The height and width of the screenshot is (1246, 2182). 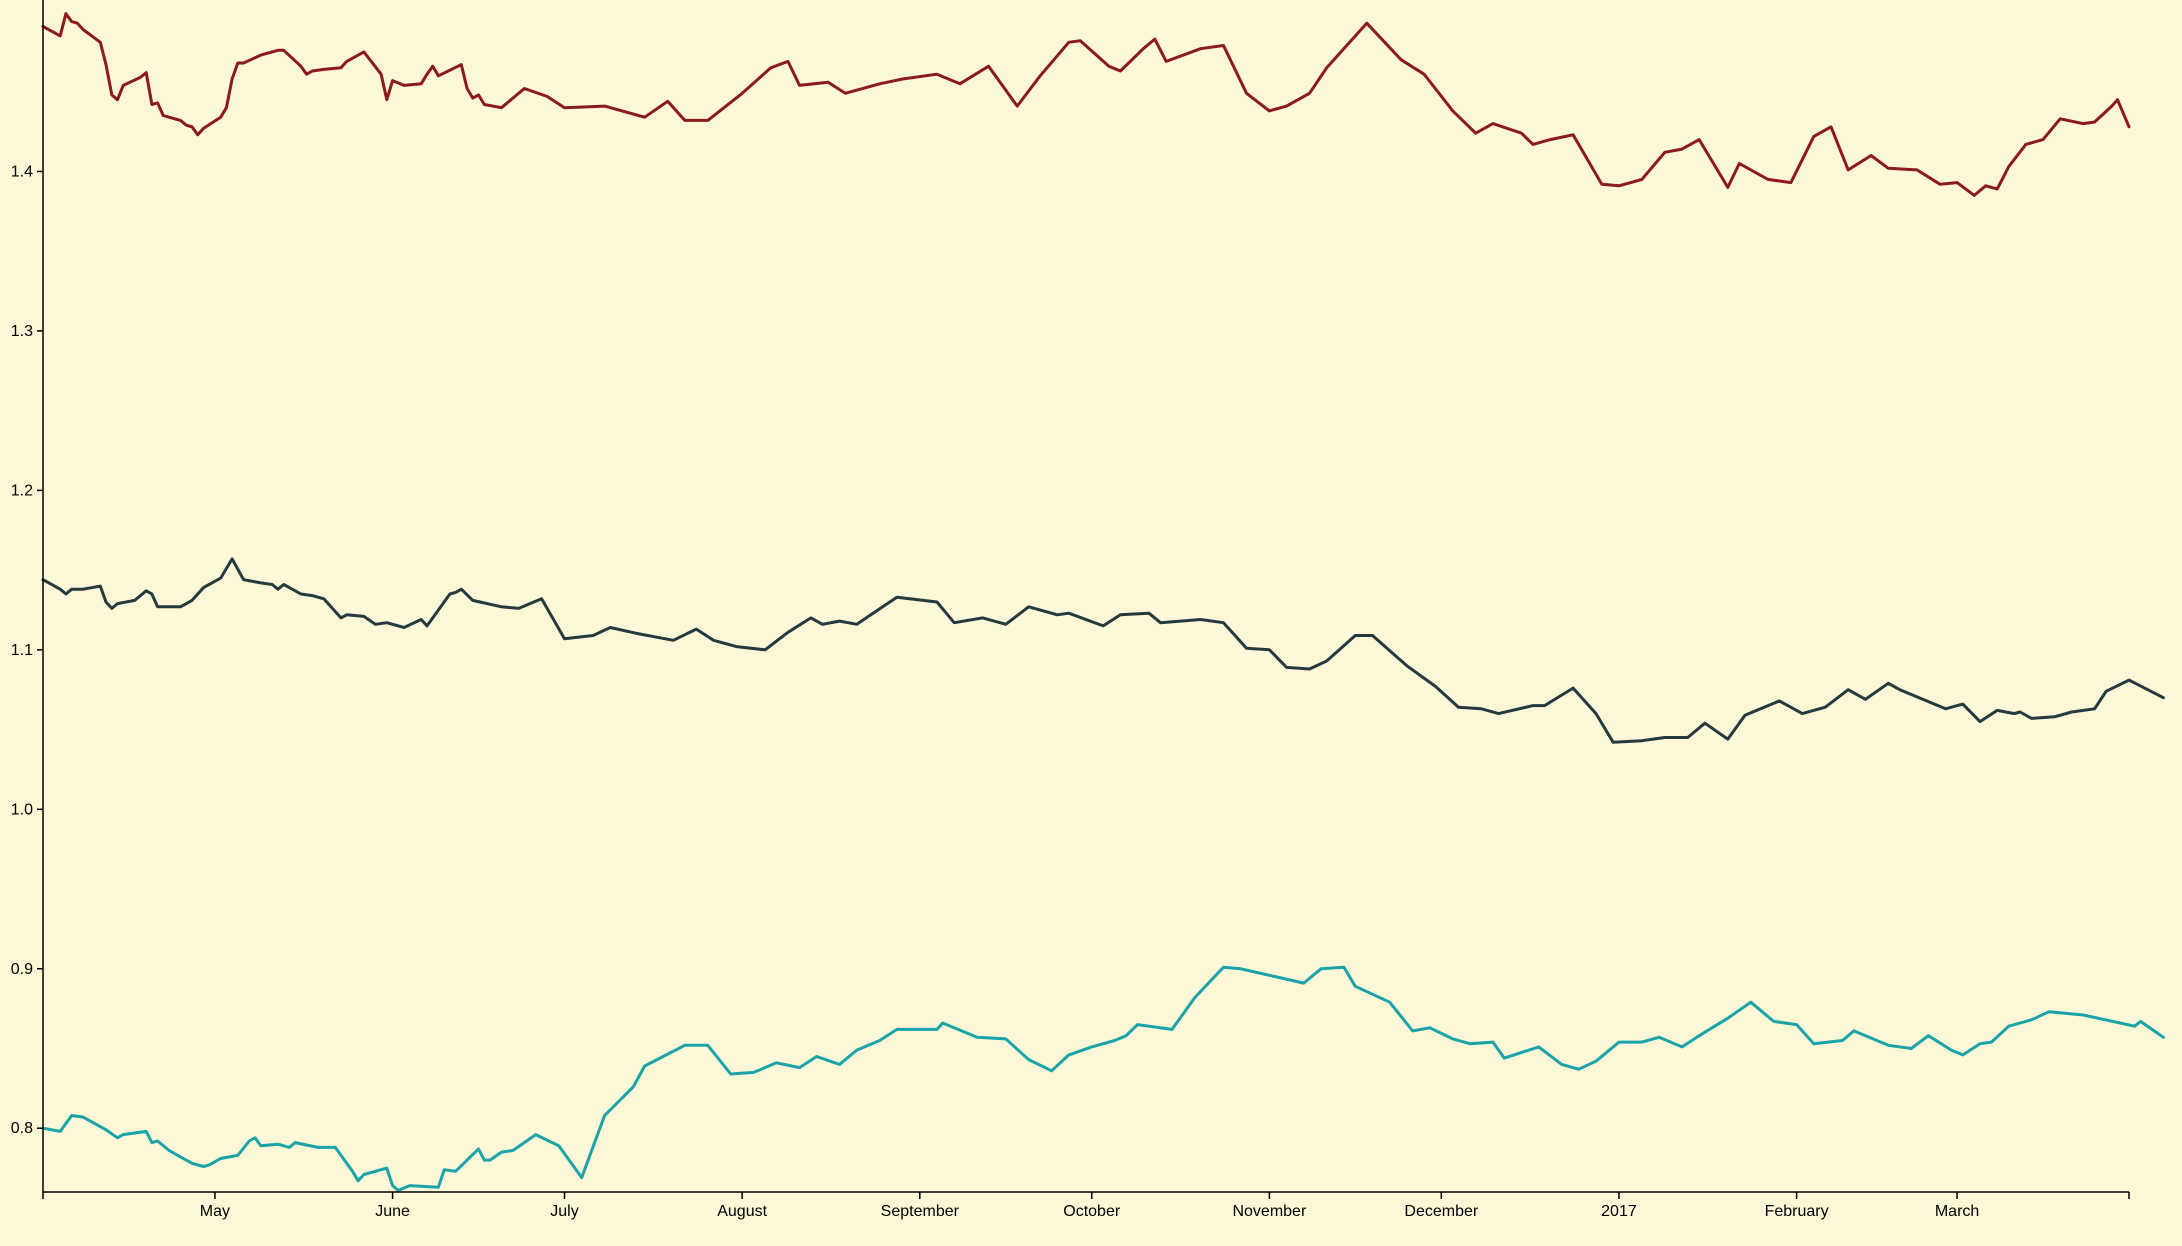 I want to click on y-tick-label: 1.4, so click(x=22, y=171).